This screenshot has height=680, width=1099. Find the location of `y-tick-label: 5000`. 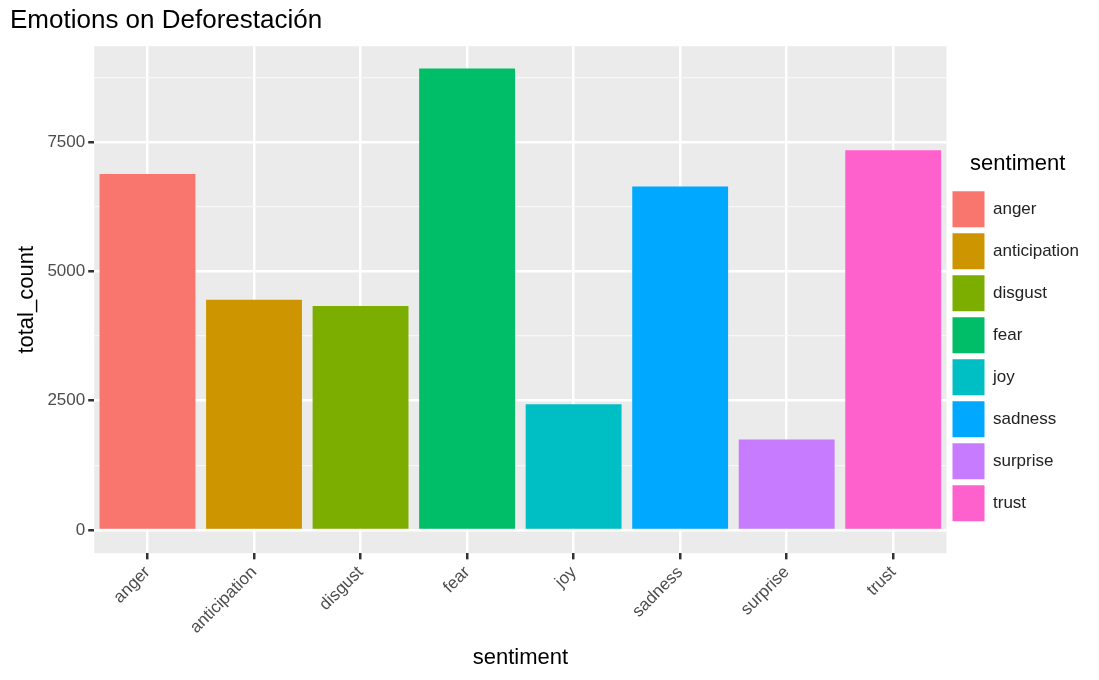

y-tick-label: 5000 is located at coordinates (66, 270).